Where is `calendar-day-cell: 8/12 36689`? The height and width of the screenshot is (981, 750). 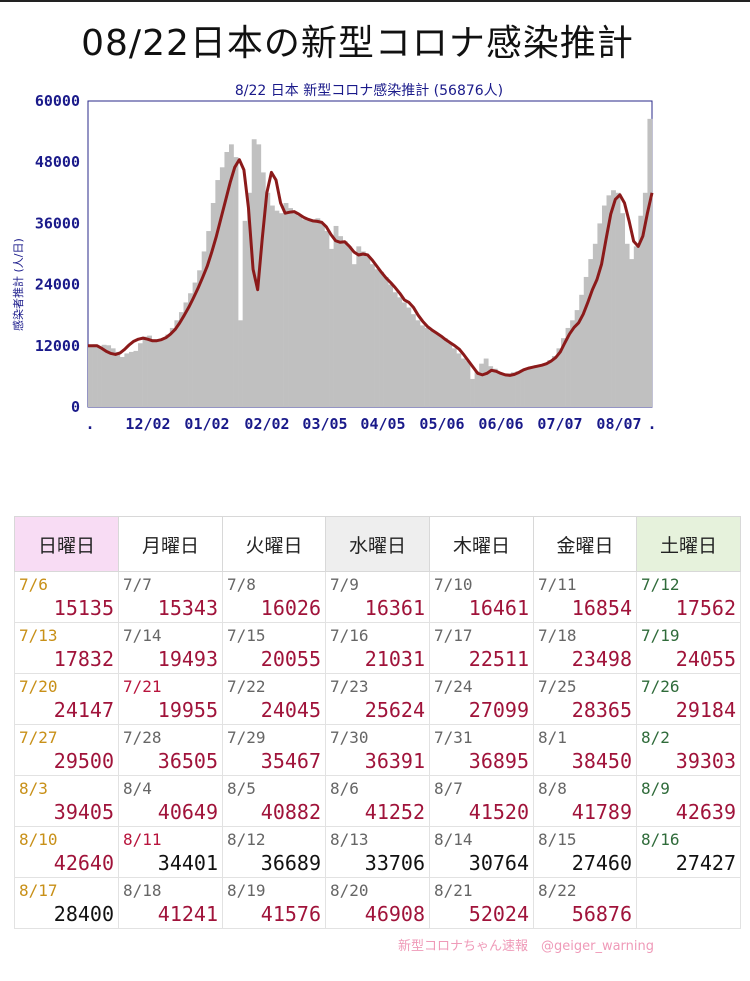 calendar-day-cell: 8/12 36689 is located at coordinates (274, 852).